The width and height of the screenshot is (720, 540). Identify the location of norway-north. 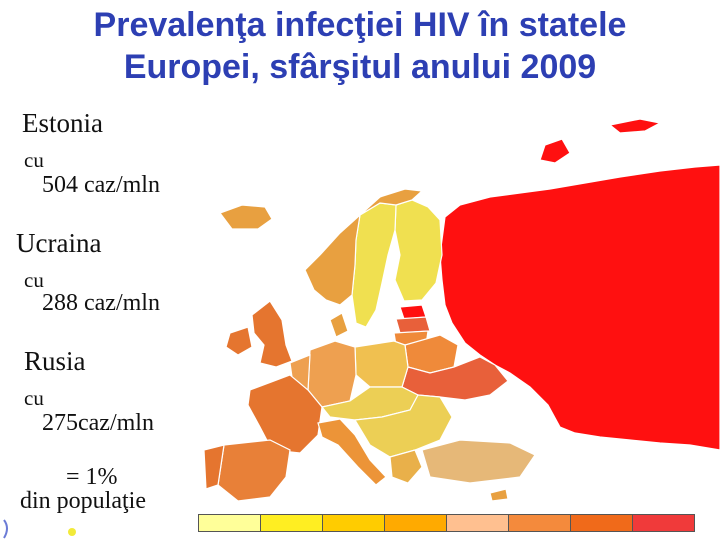
(391, 202).